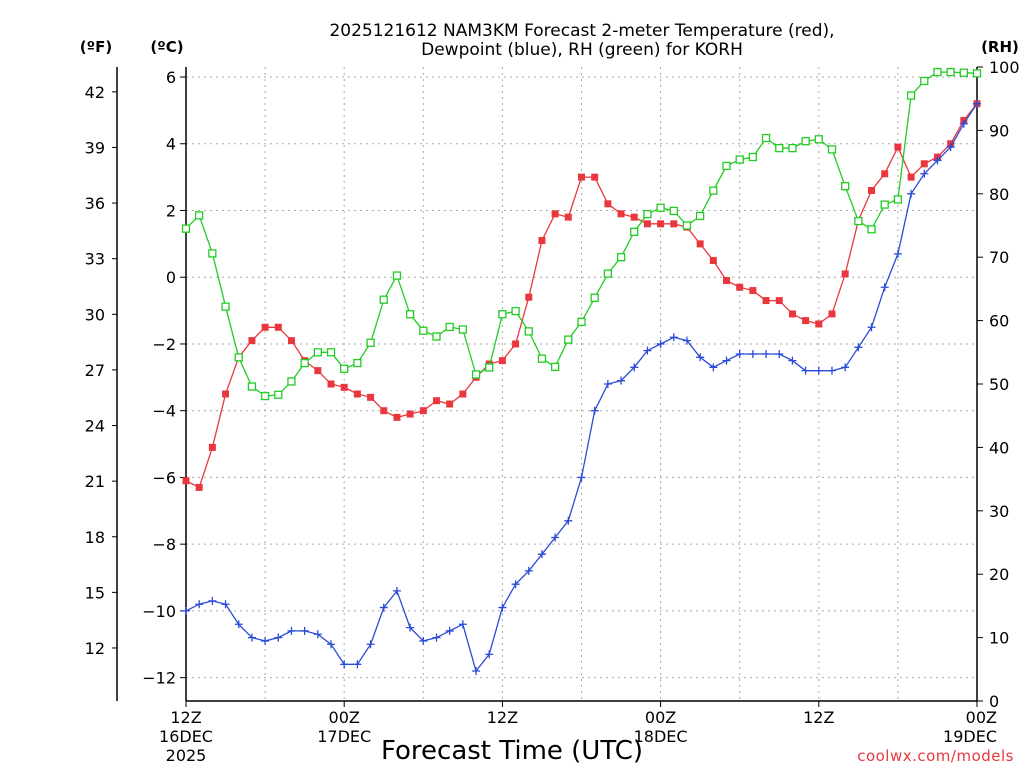 Image resolution: width=1024 pixels, height=768 pixels. Describe the element at coordinates (164, 544) in the screenshot. I see `celsius-tick-label: −8` at that location.